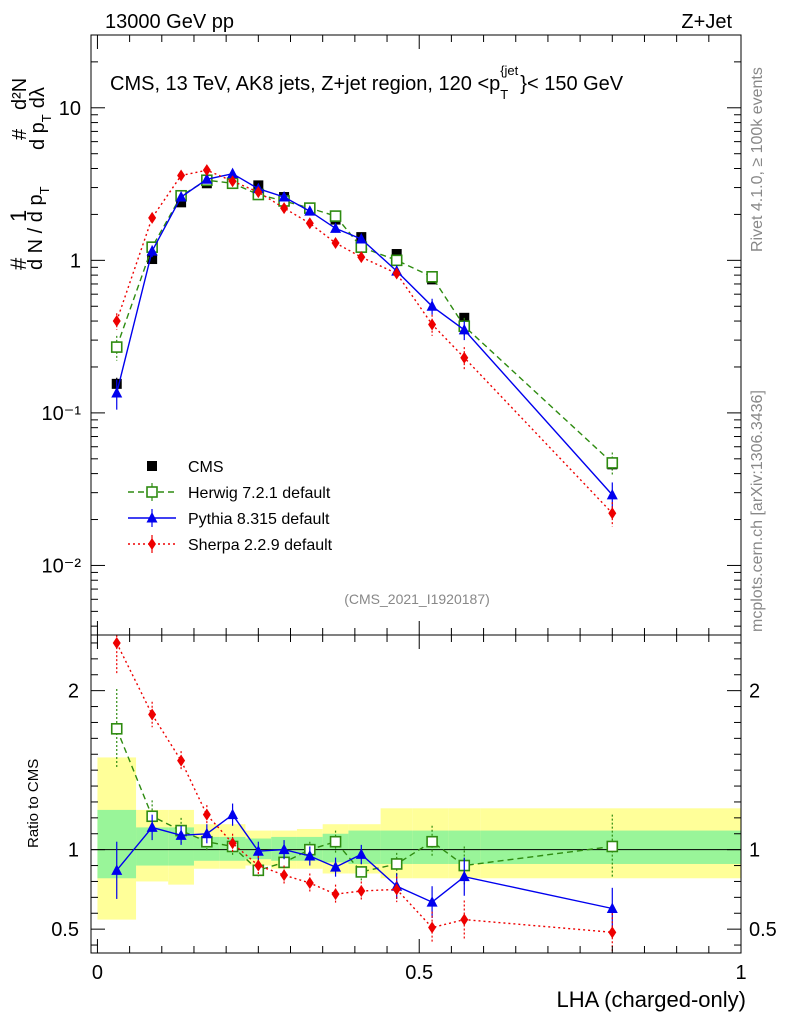 Image resolution: width=786 pixels, height=1024 pixels. Describe the element at coordinates (754, 851) in the screenshot. I see `y-tick-label-right: 1` at that location.